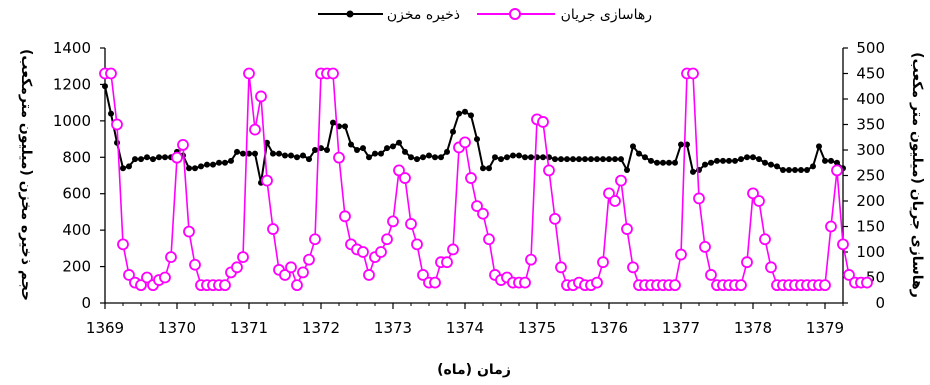  What do you see at coordinates (870, 99) in the screenshot?
I see `right-tick-label: 400` at bounding box center [870, 99].